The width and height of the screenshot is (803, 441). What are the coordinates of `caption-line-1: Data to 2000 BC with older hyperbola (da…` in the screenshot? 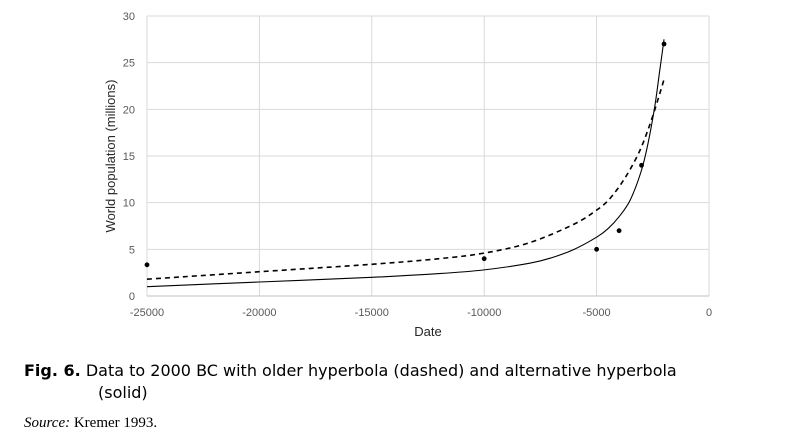 It's located at (381, 370).